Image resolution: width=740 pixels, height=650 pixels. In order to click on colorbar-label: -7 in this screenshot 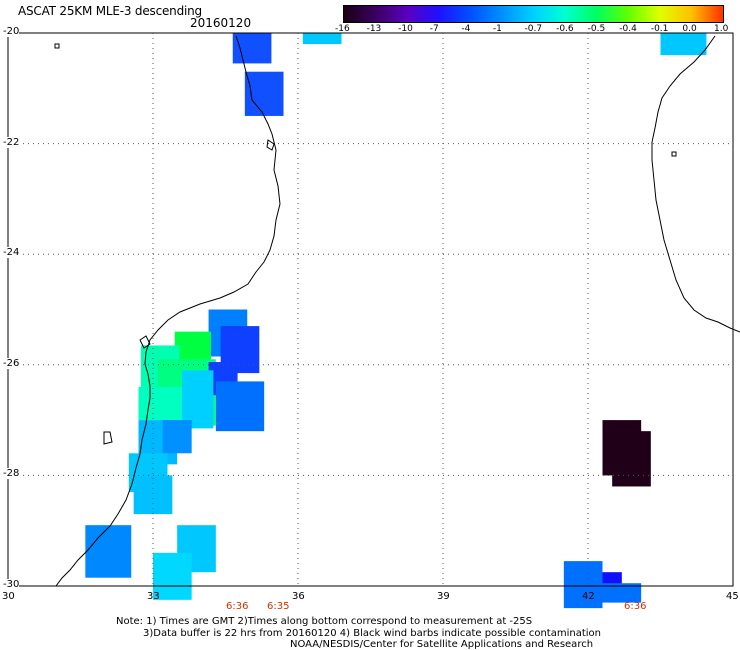, I will do `click(434, 29)`.